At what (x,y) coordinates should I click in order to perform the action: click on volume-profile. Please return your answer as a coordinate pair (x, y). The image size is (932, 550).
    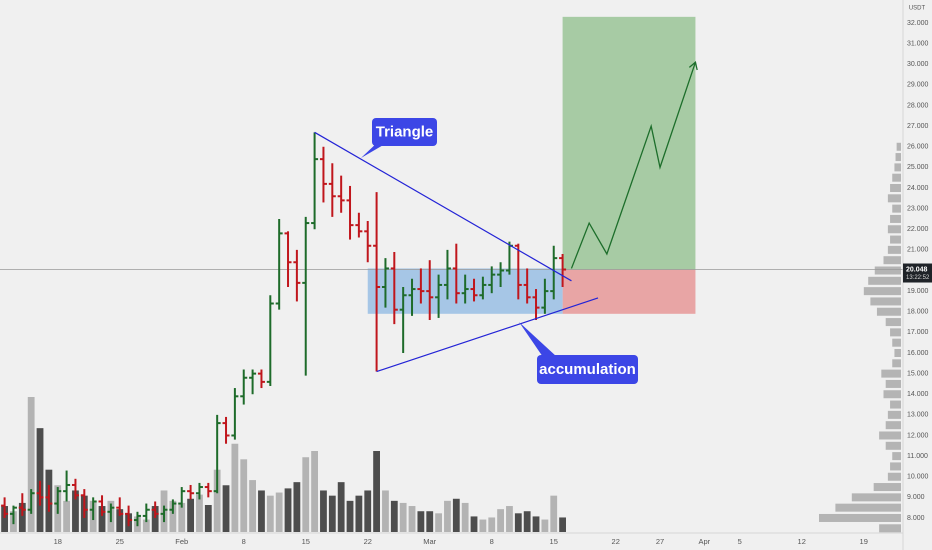
    Looking at the image, I should click on (860, 337).